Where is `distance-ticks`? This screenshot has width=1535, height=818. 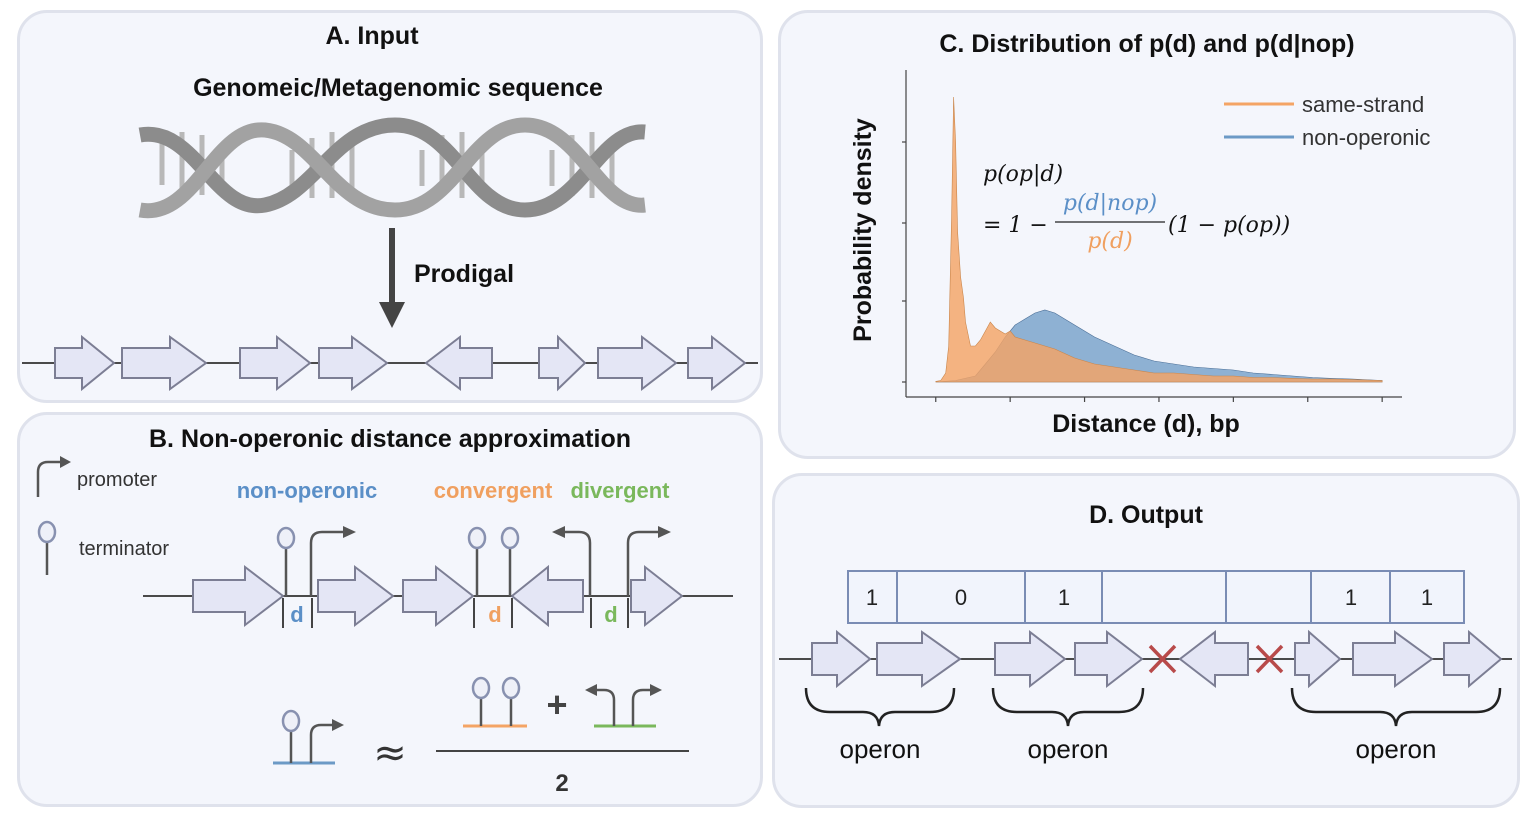 distance-ticks is located at coordinates (455, 613).